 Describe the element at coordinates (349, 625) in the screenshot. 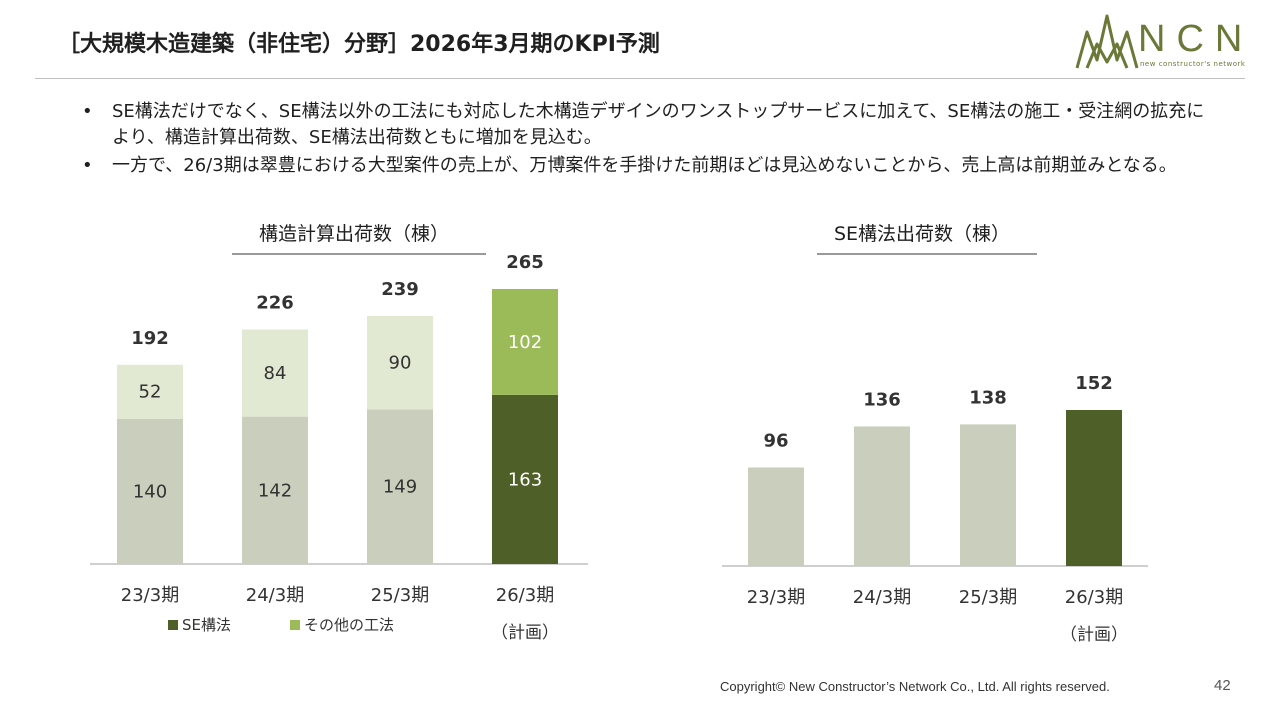

I see `chart1-legend-label: その他の工法` at that location.